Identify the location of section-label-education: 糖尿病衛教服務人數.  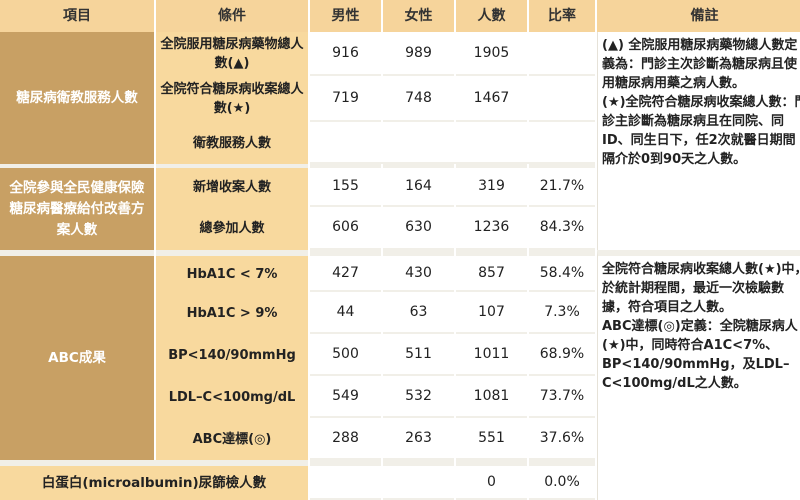
(77, 98).